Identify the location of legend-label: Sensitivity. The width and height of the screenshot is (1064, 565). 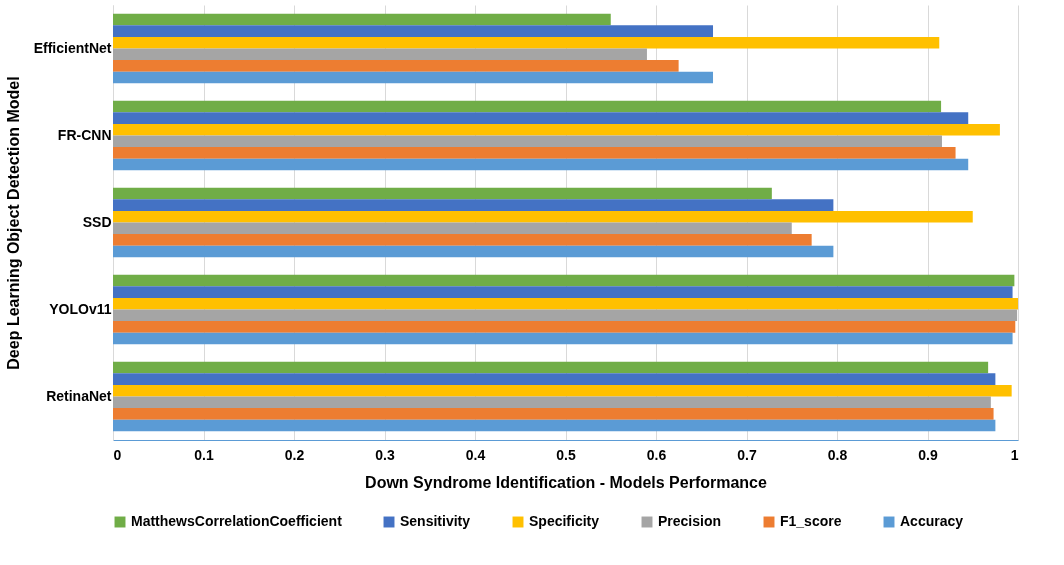
(435, 521).